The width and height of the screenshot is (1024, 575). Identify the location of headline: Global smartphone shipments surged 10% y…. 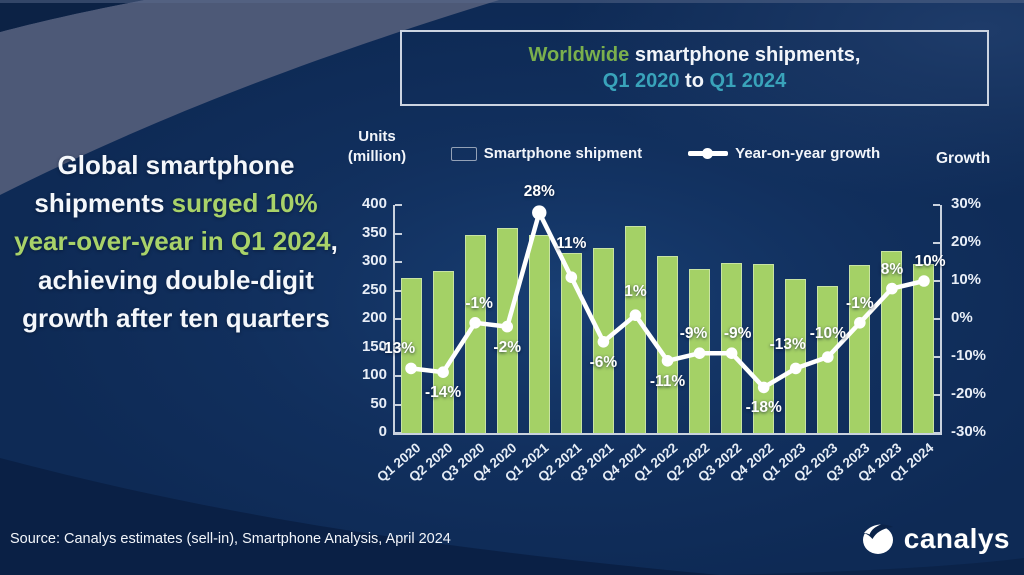
(176, 241).